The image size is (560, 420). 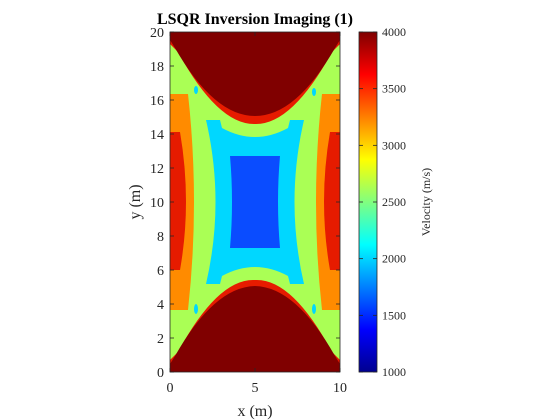 What do you see at coordinates (394, 145) in the screenshot?
I see `colorbar-tick-label: 3000` at bounding box center [394, 145].